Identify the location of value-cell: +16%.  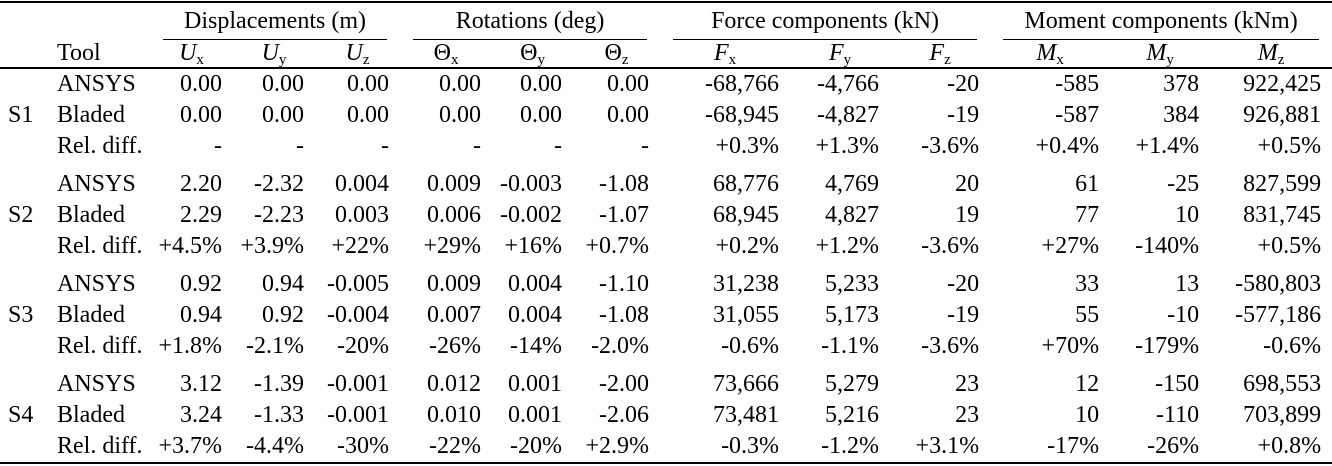
(533, 246).